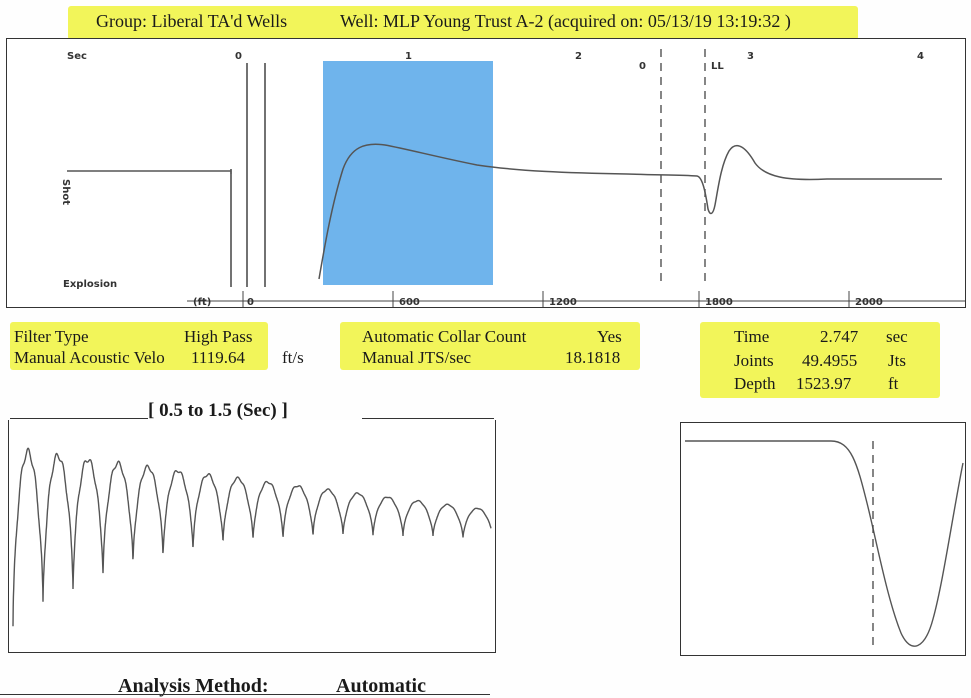 The width and height of the screenshot is (971, 698). I want to click on depth-tick-0: 0, so click(250, 302).